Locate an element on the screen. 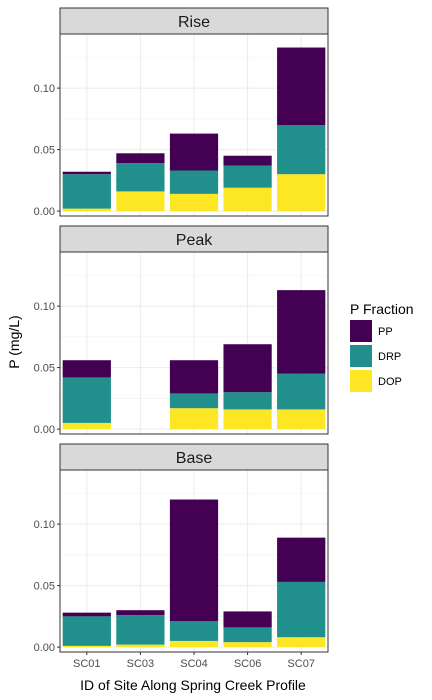 The width and height of the screenshot is (432, 700). x-tick-label-sc04: SC04 is located at coordinates (194, 664).